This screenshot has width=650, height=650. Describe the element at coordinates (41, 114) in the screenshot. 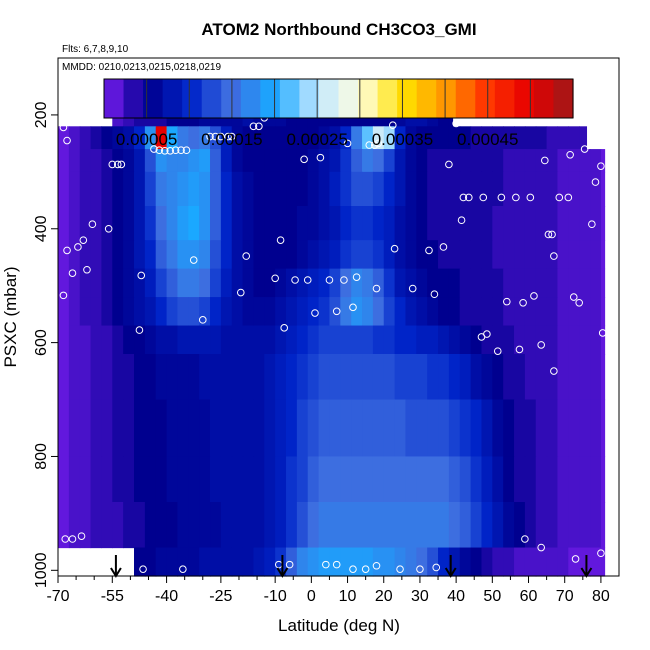

I see `y-tick-label: 200` at that location.